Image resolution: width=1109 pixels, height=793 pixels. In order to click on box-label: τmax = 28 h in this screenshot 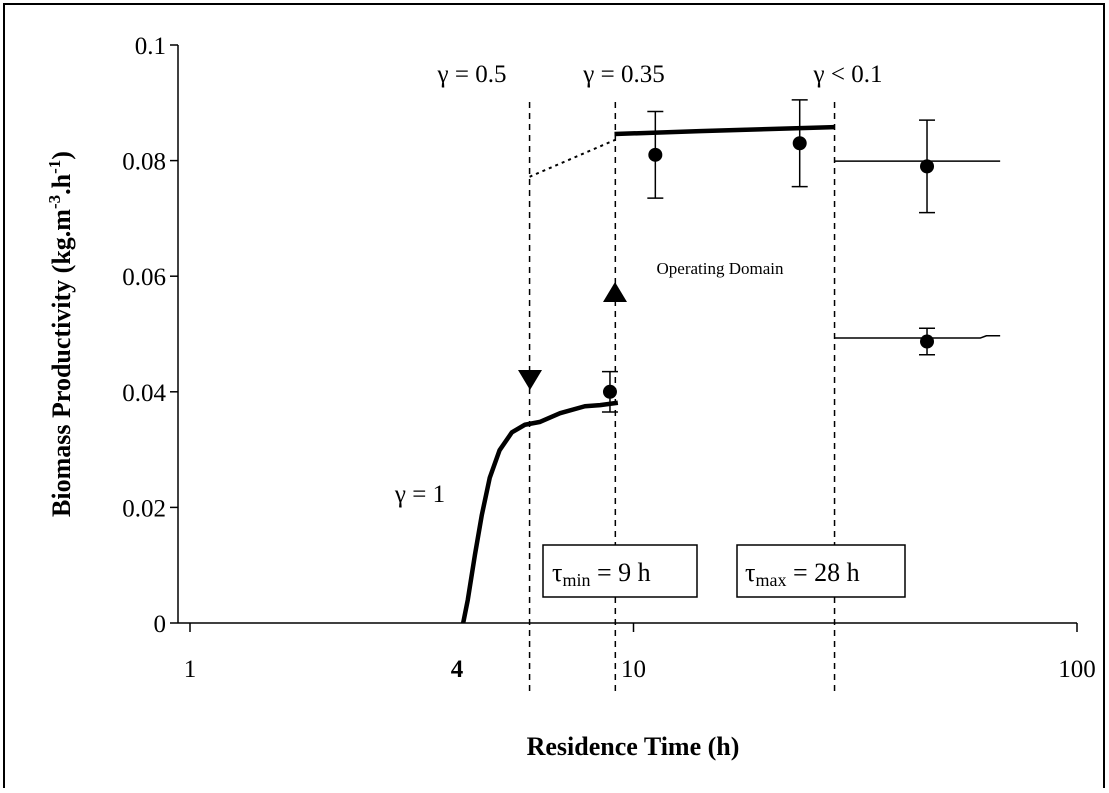, I will do `click(802, 574)`.